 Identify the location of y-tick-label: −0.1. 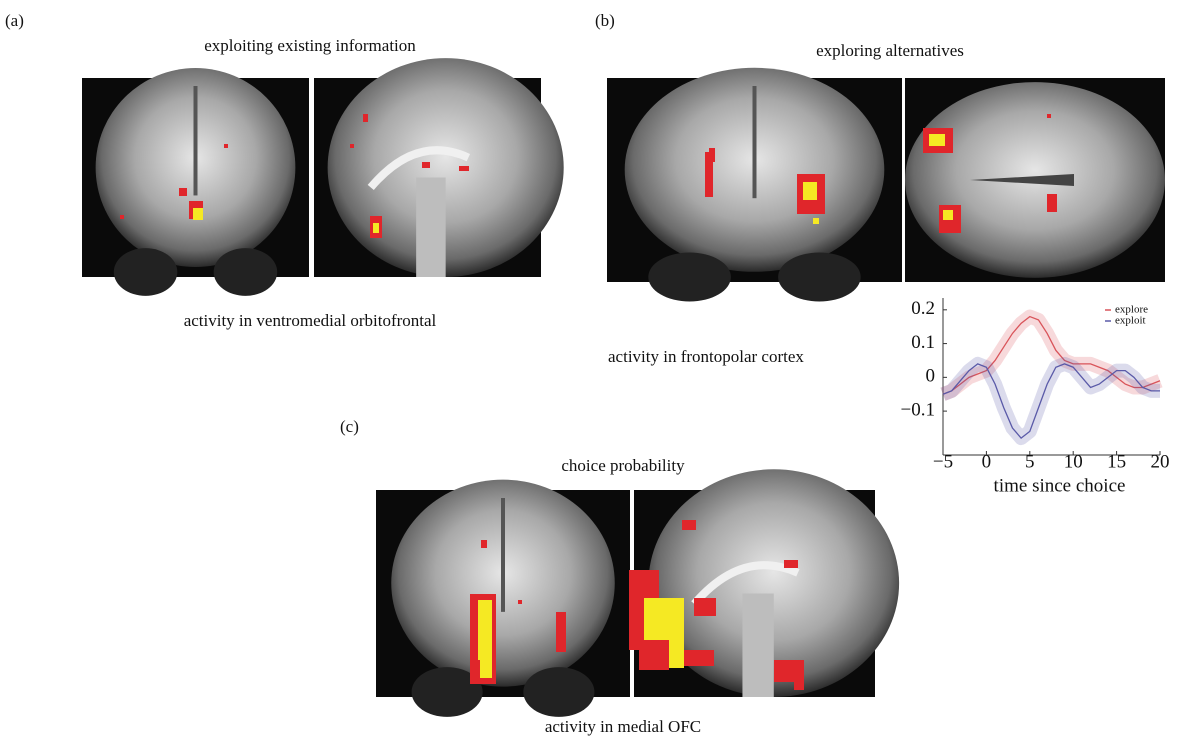
(918, 409).